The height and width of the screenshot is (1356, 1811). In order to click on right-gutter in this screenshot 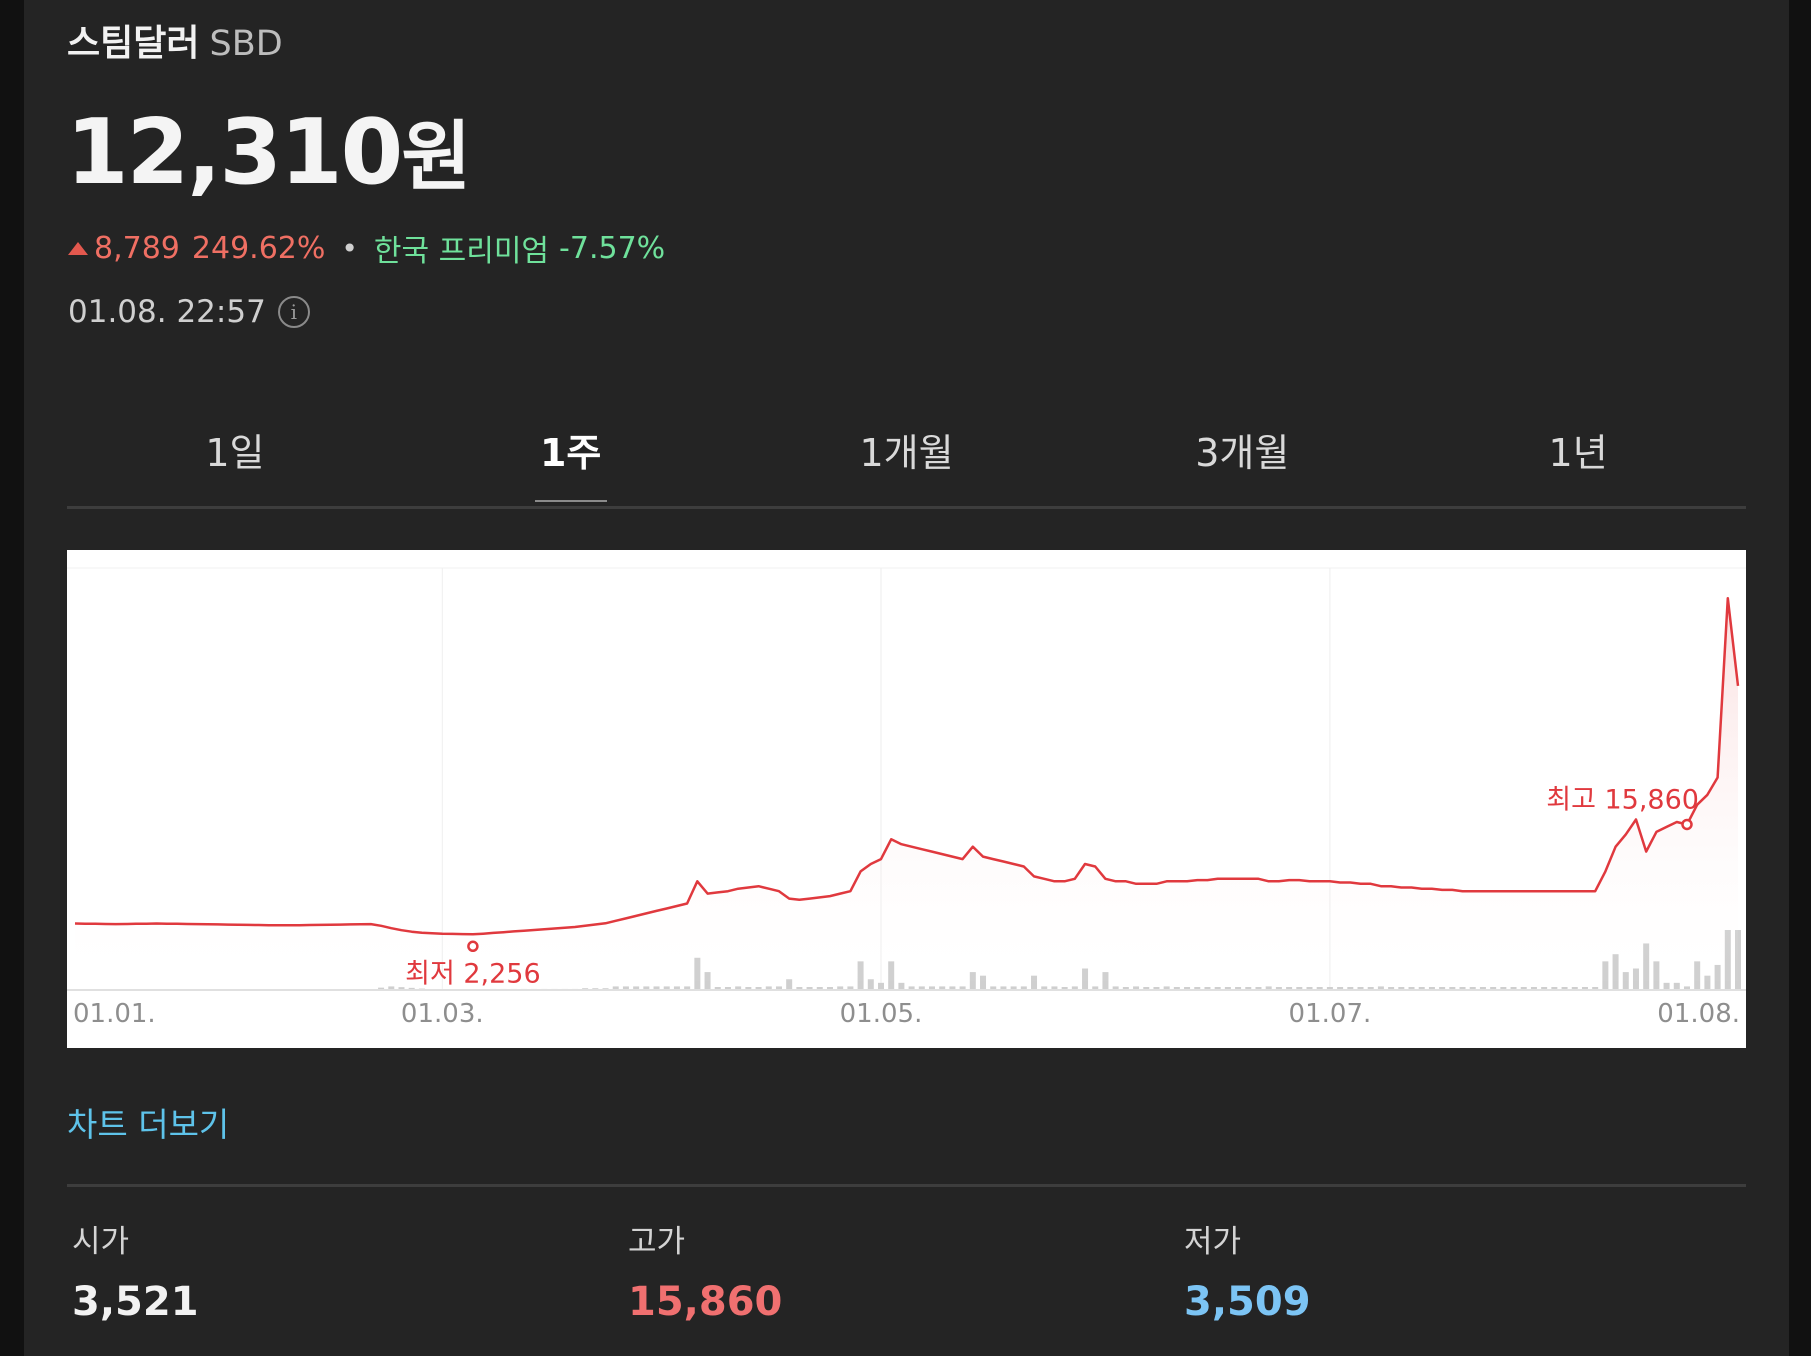, I will do `click(1800, 678)`.